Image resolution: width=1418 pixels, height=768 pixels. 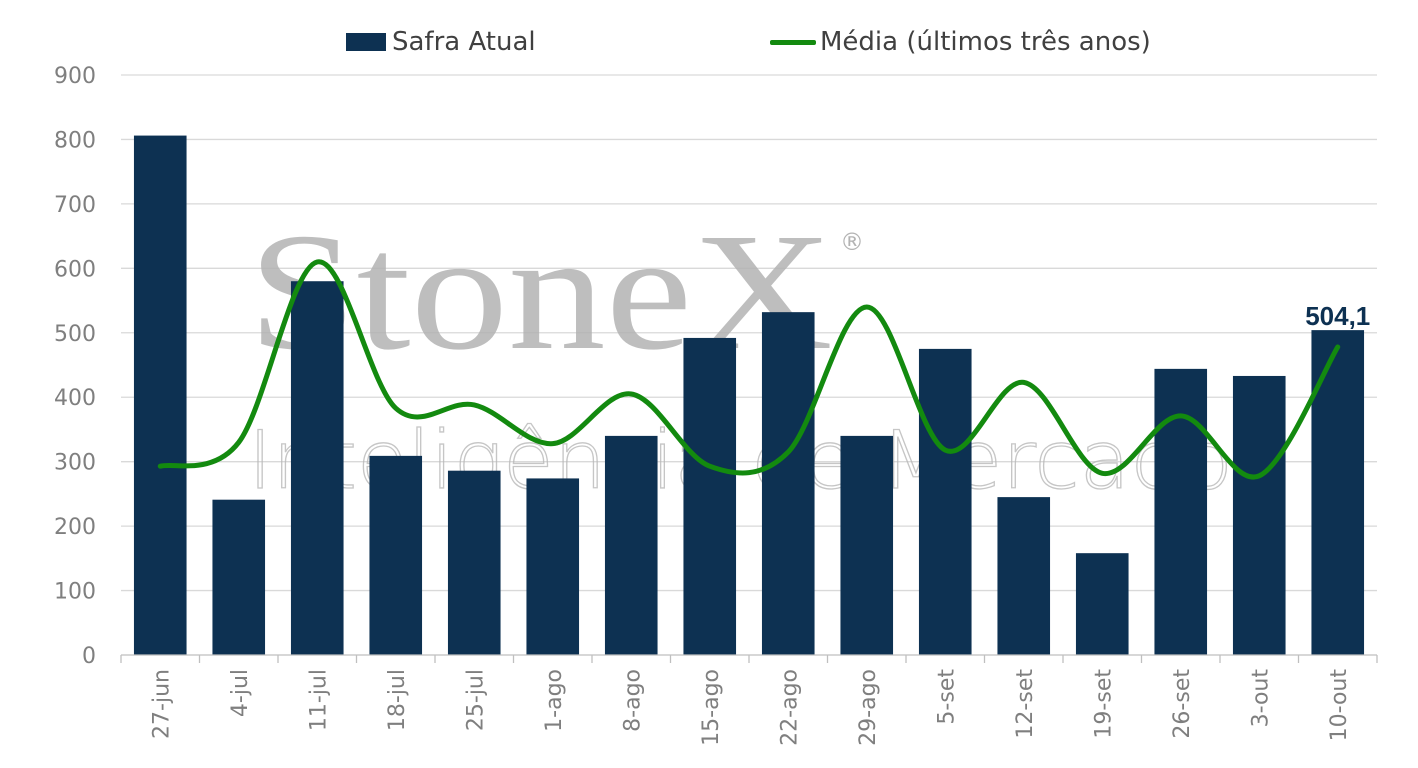 I want to click on x-tick-label: 29-ago, so click(x=868, y=707).